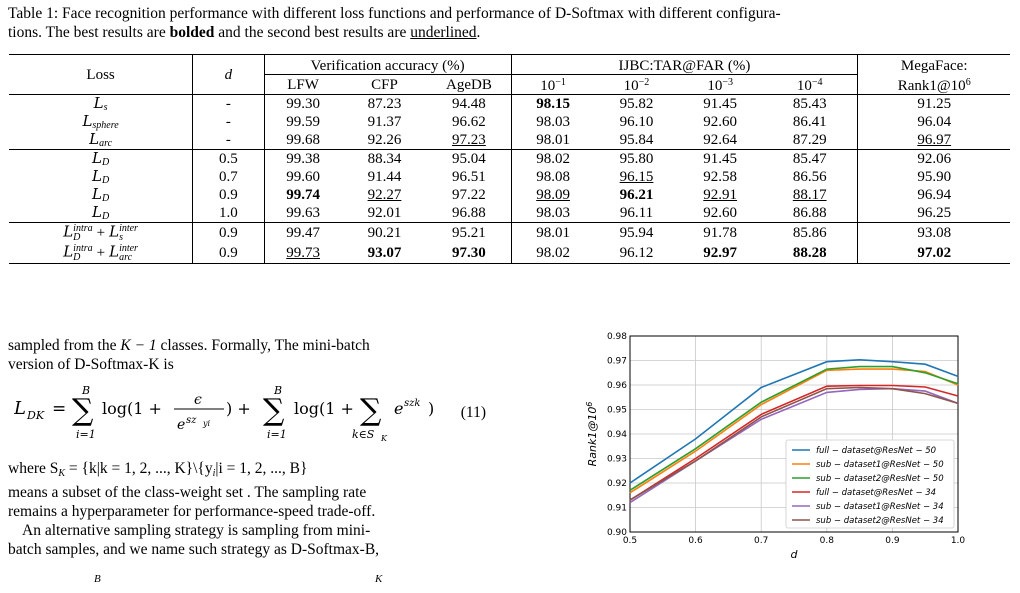 The image size is (1020, 593). What do you see at coordinates (636, 233) in the screenshot?
I see `f2-cell: 95.94` at bounding box center [636, 233].